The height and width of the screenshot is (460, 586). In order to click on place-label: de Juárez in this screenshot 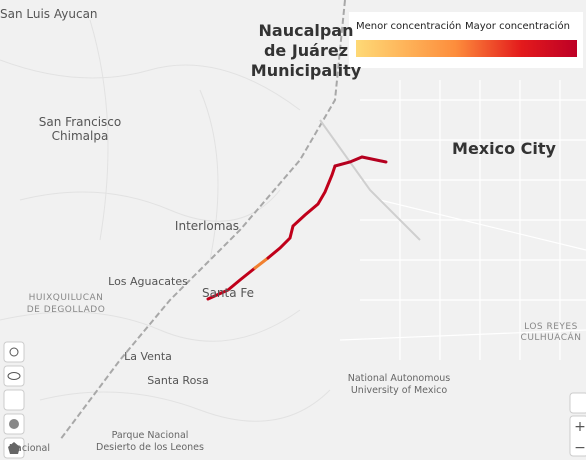, I will do `click(306, 50)`.